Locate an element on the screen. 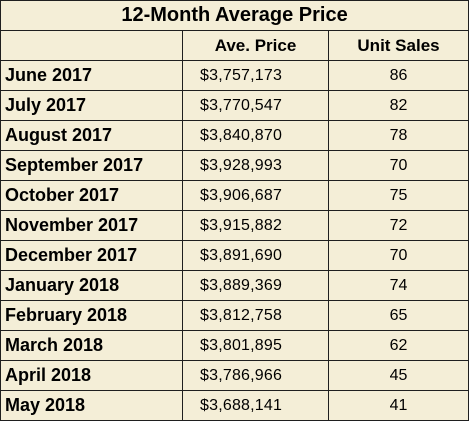 This screenshot has height=421, width=471. price-cell: $3,906,687 is located at coordinates (255, 195).